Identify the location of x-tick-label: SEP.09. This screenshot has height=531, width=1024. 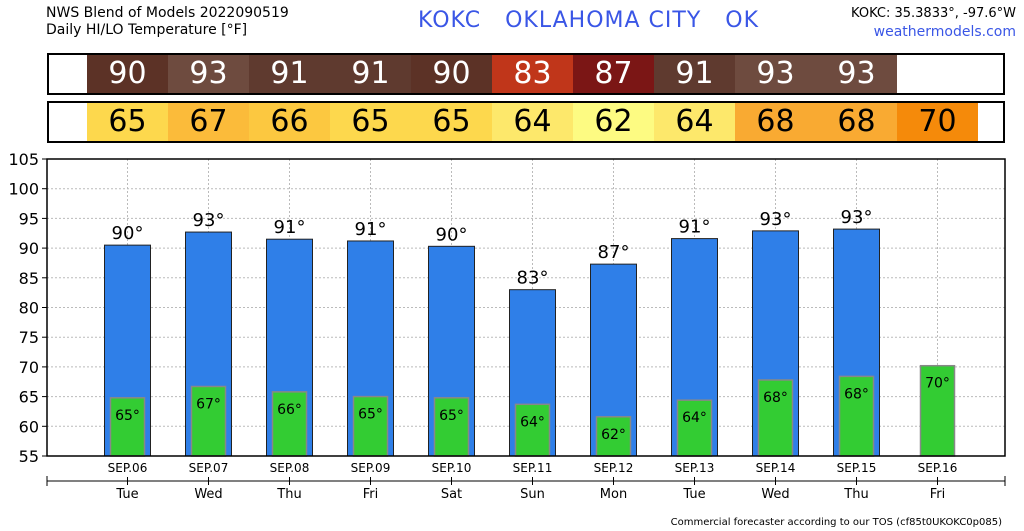
(371, 468).